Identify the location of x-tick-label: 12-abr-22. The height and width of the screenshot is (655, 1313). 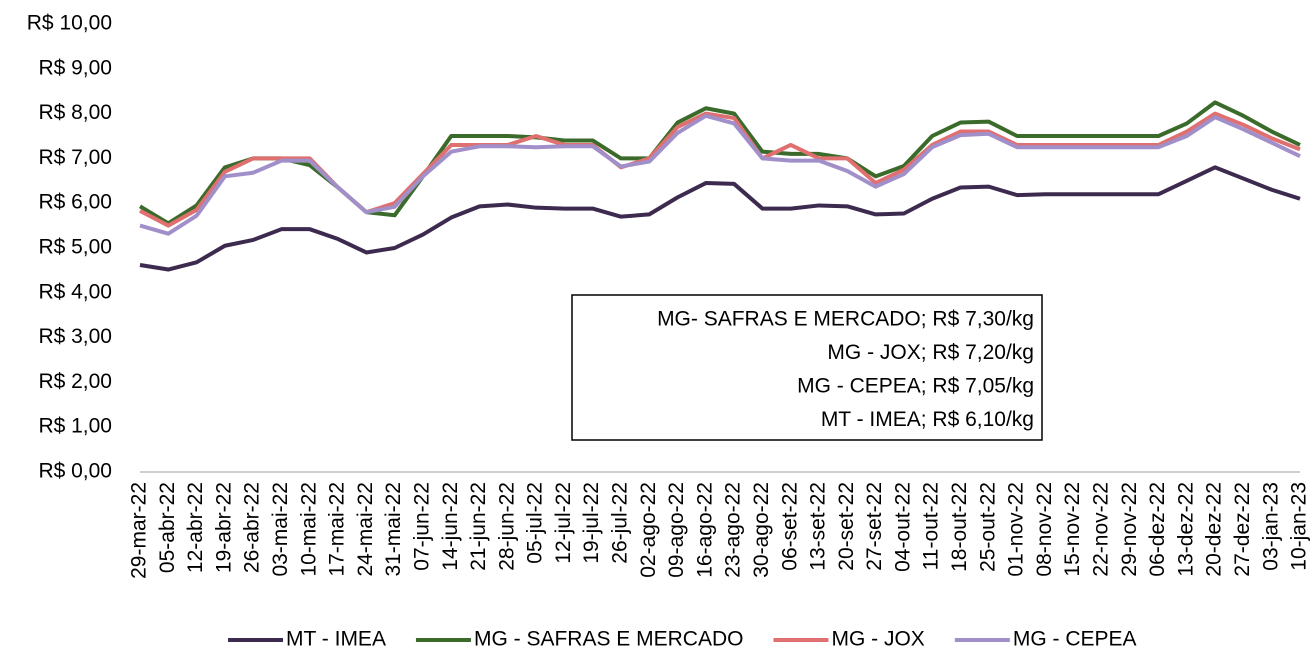
(195, 527).